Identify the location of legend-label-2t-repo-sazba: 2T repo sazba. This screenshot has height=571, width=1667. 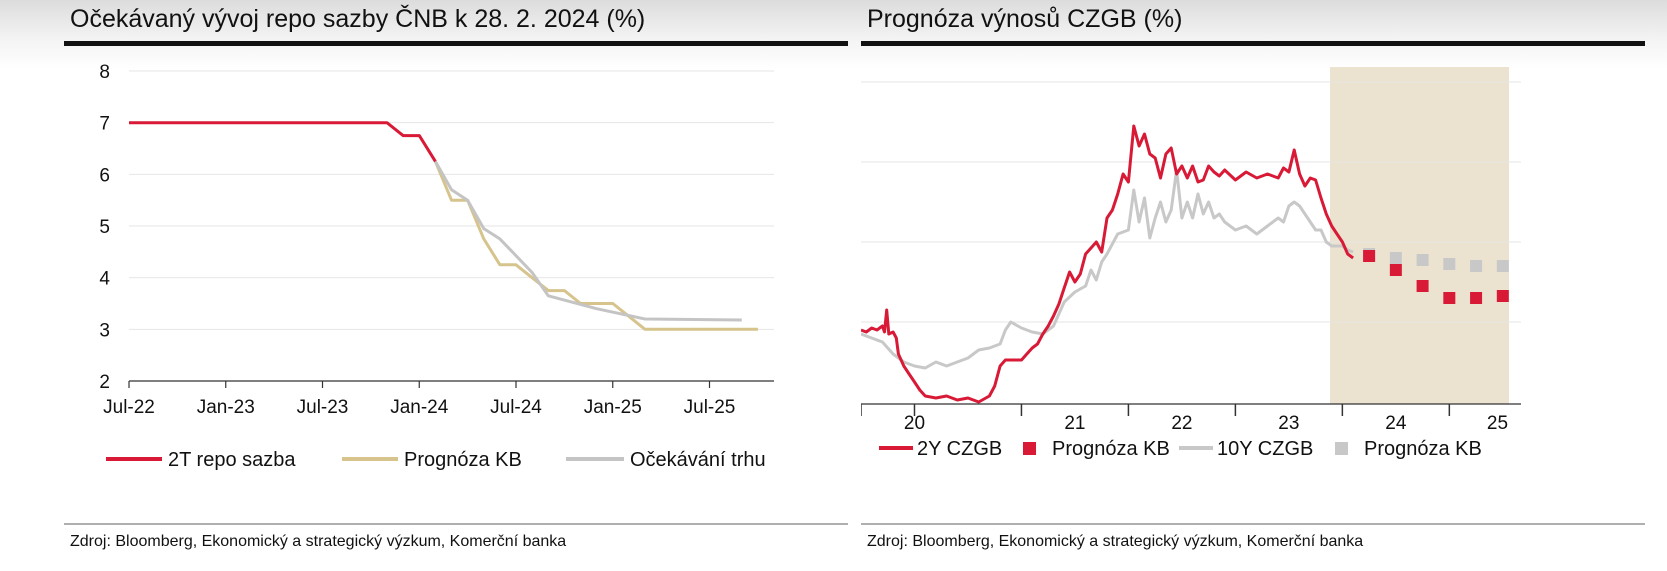
(232, 460).